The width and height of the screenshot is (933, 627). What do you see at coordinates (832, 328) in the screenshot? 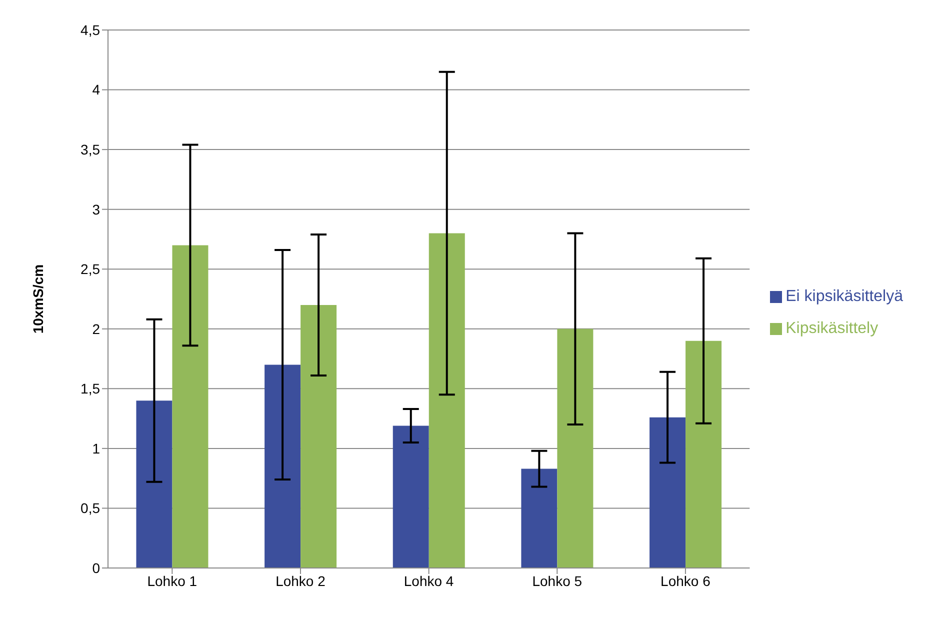
I see `legend-label: Kipsikäsittely` at bounding box center [832, 328].